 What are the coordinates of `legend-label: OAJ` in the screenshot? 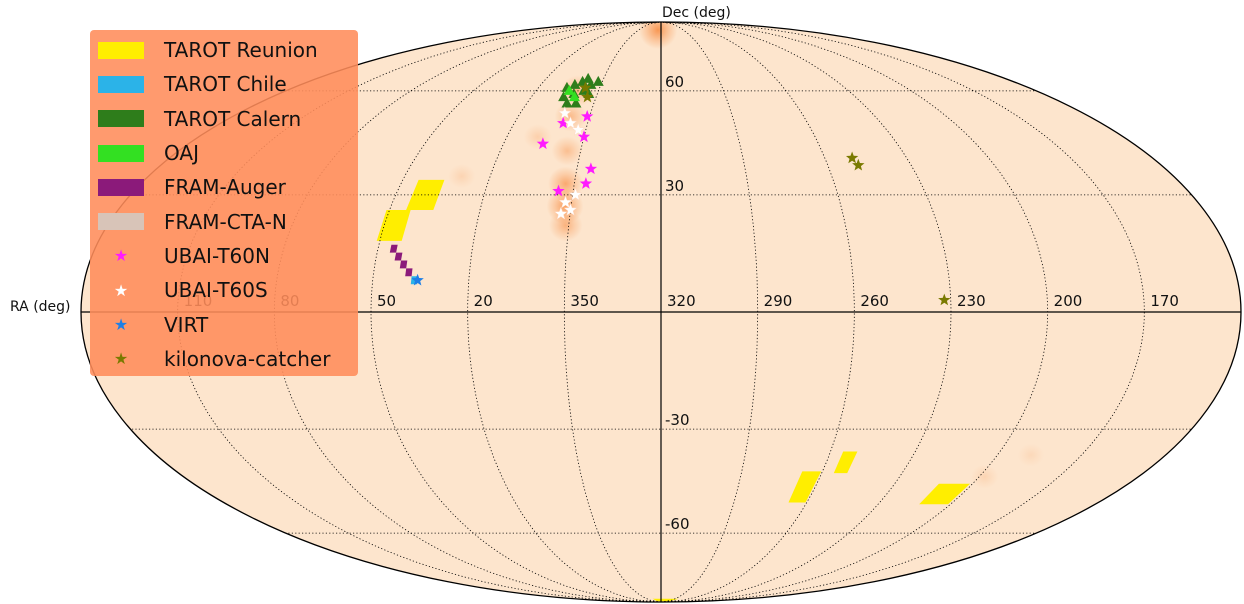 It's located at (181, 153).